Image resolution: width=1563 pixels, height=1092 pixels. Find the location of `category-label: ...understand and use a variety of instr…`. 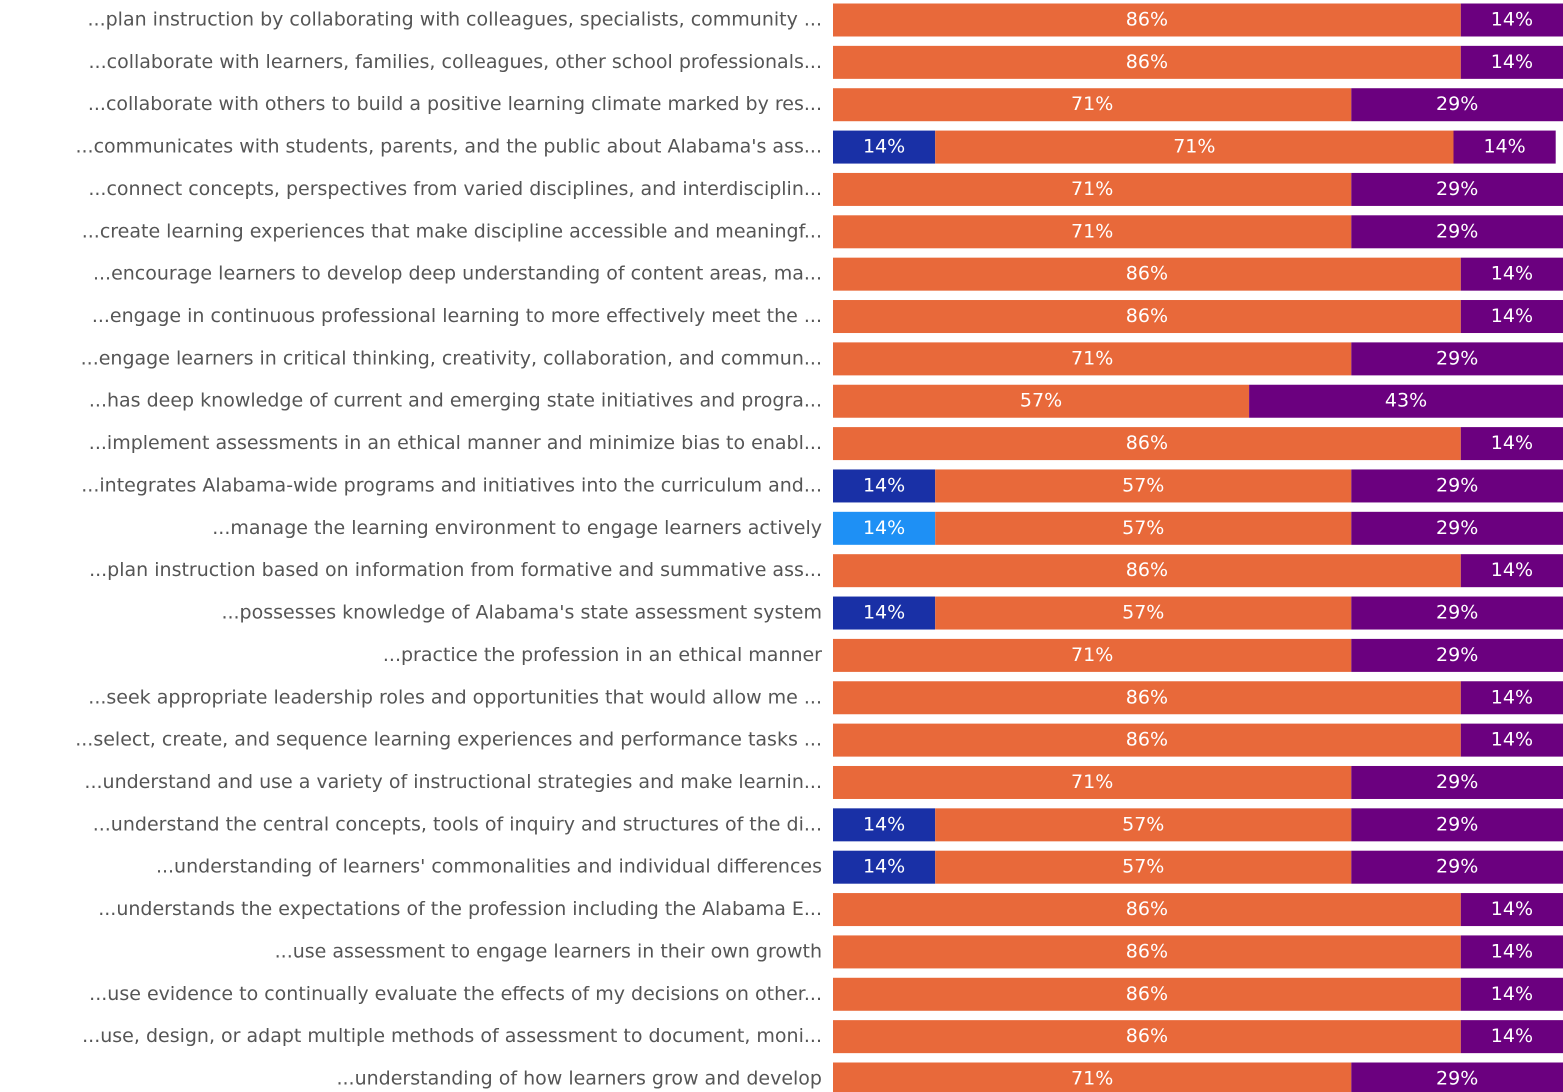

category-label: ...understand and use a variety of instr… is located at coordinates (453, 782).